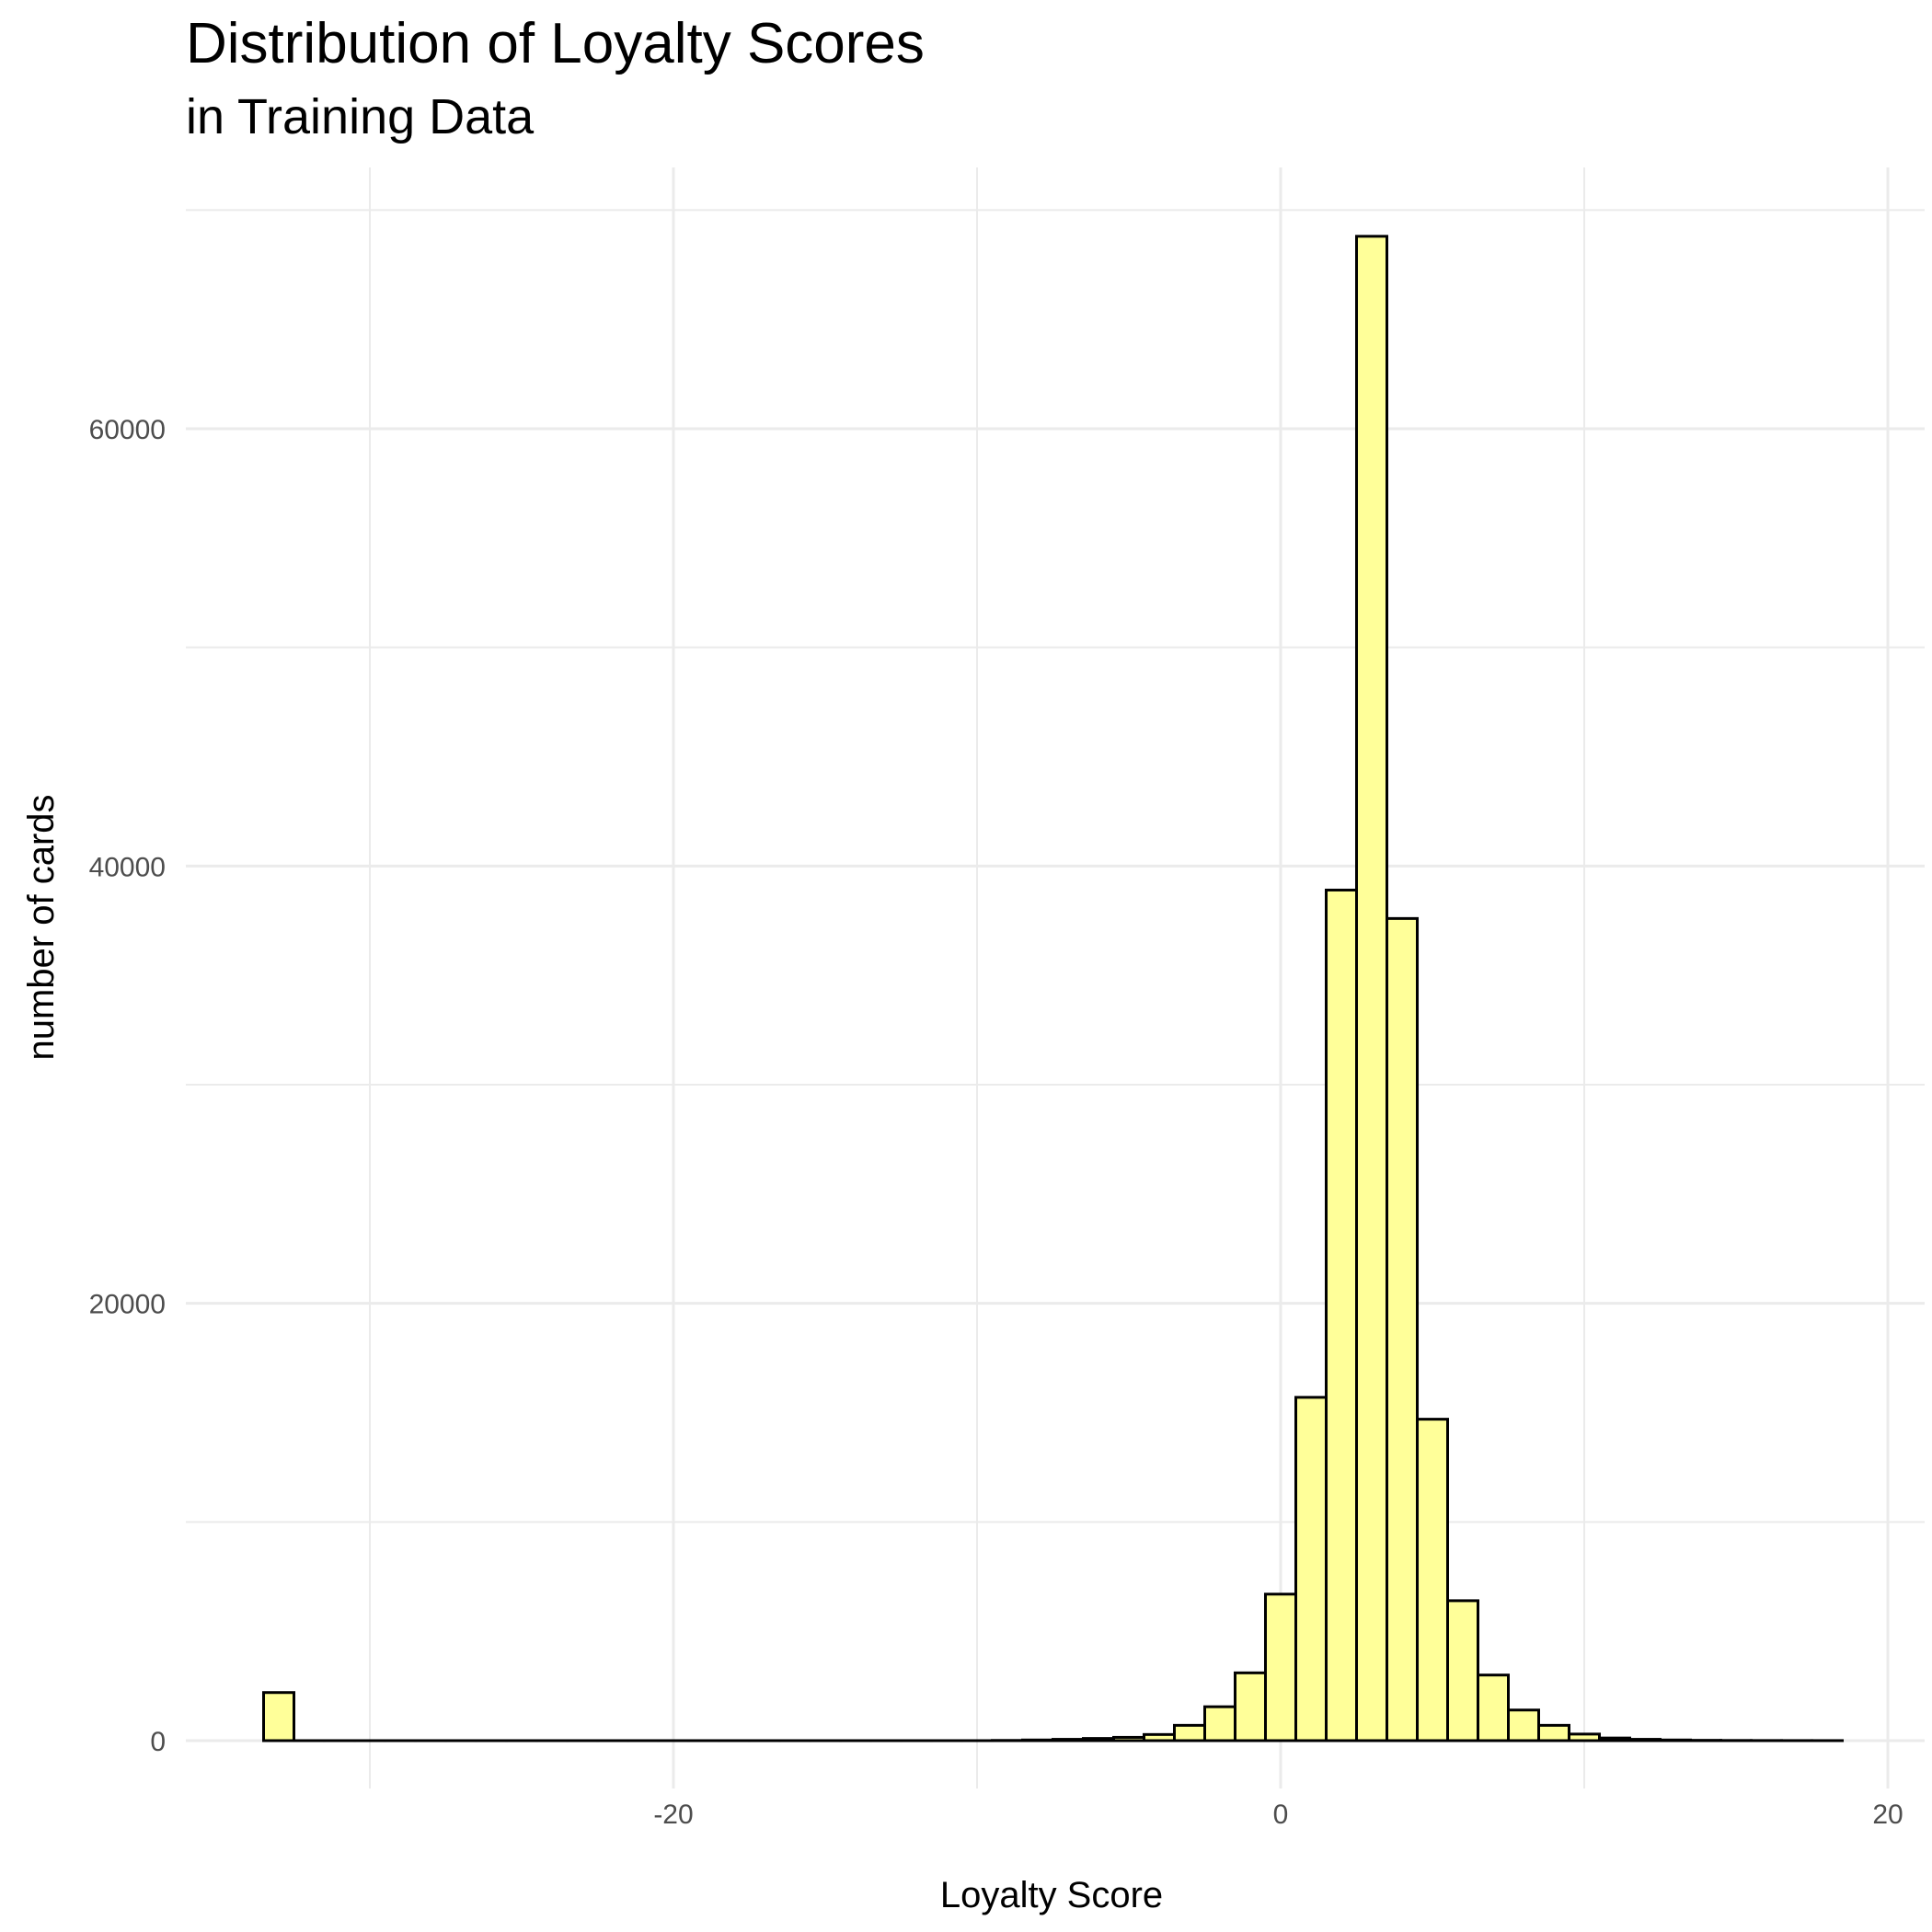 This screenshot has height=1932, width=1932. What do you see at coordinates (555, 43) in the screenshot?
I see `chart-title: Distribution of Loyalty Scores` at bounding box center [555, 43].